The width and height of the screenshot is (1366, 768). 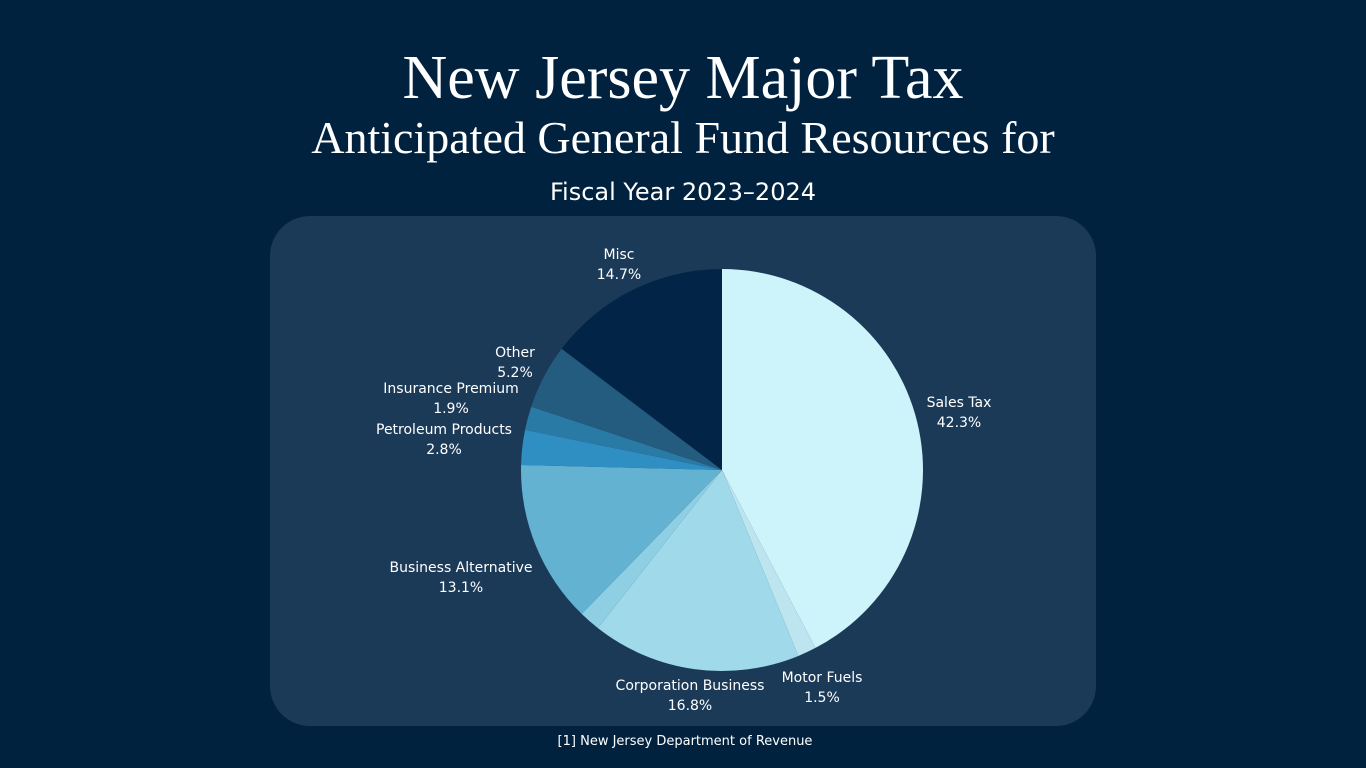 I want to click on slice-value-label: 42.3%, so click(x=959, y=423).